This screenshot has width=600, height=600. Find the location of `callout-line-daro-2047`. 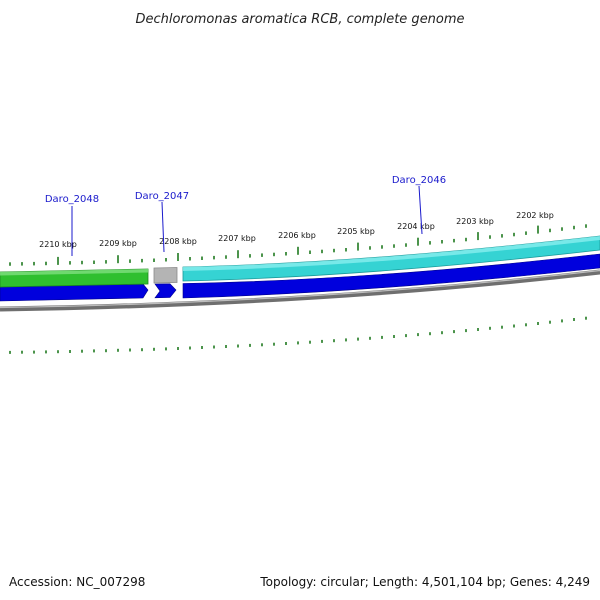

callout-line-daro-2047 is located at coordinates (163, 227).